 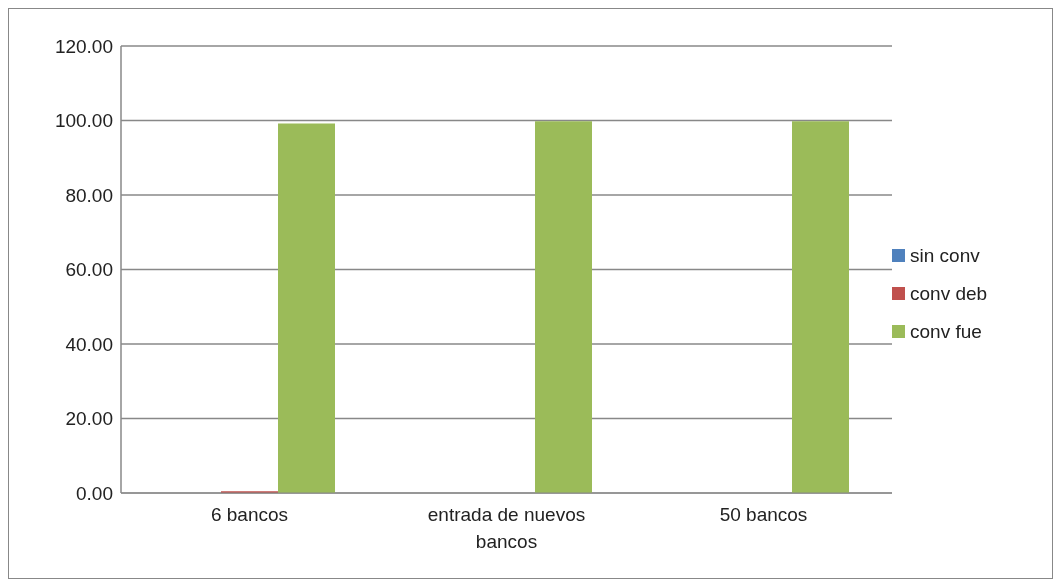 What do you see at coordinates (949, 293) in the screenshot?
I see `legend-label: conv deb` at bounding box center [949, 293].